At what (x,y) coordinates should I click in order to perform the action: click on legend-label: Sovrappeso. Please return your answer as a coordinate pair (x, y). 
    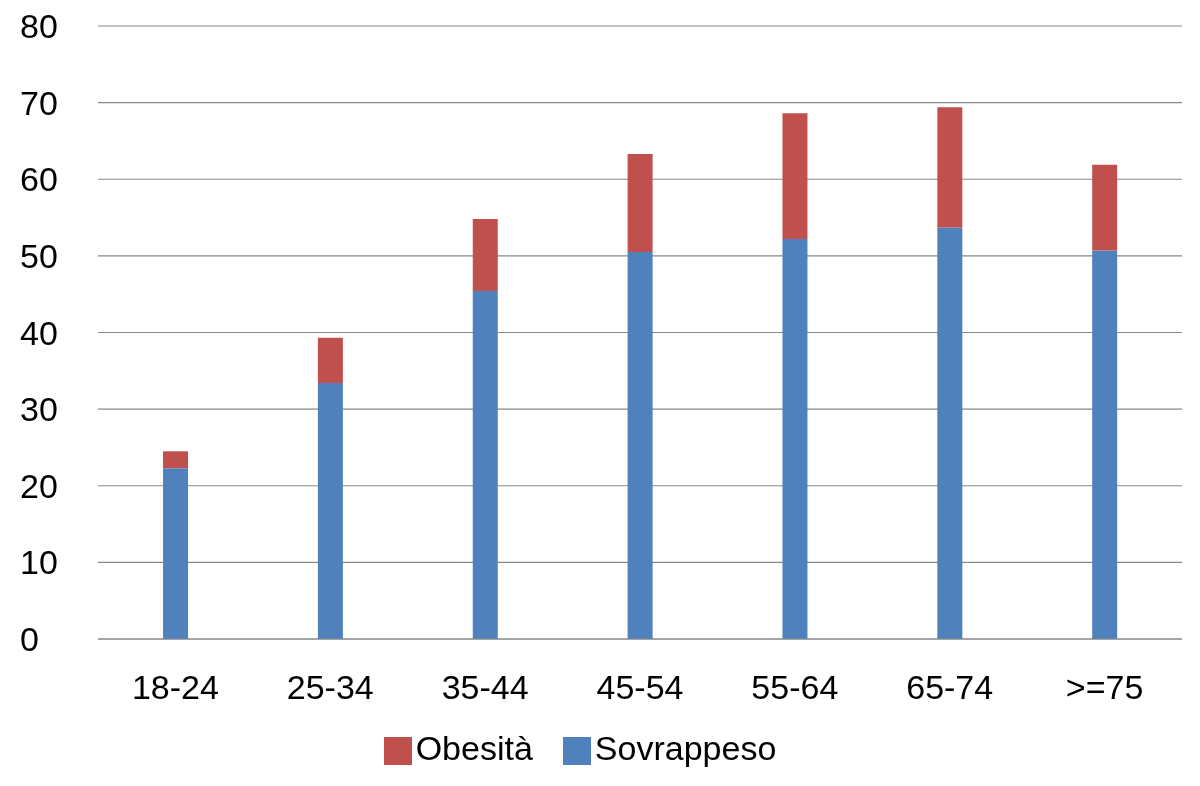
    Looking at the image, I should click on (685, 748).